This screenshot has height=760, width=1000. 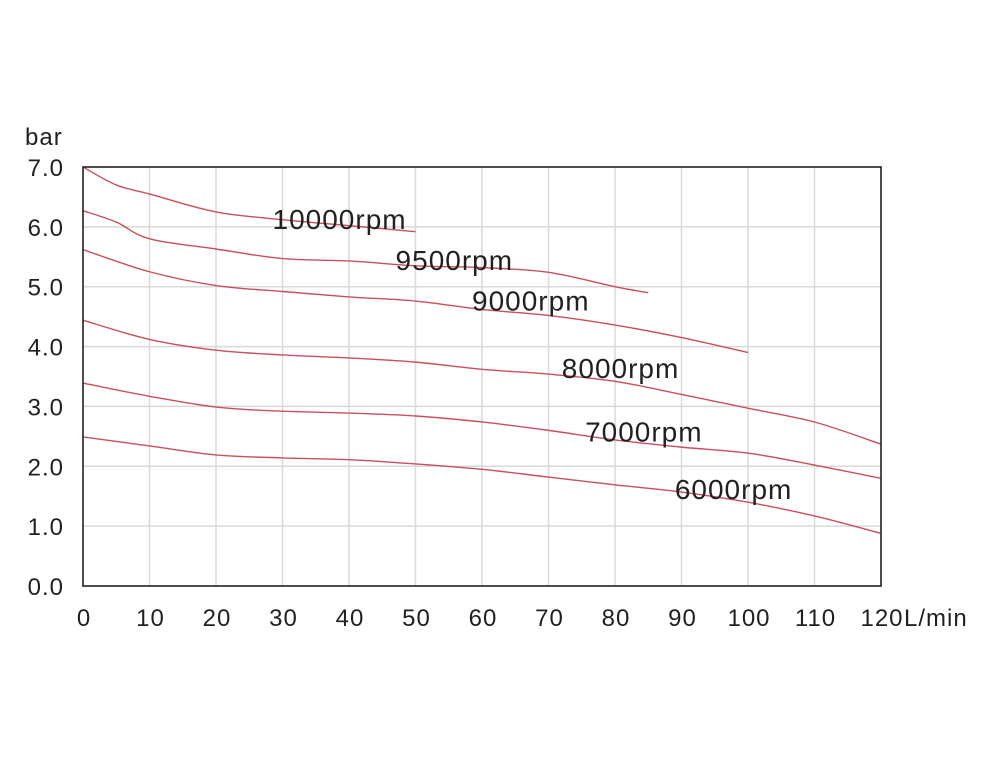 I want to click on y-tick-label: 4.0, so click(x=46, y=348).